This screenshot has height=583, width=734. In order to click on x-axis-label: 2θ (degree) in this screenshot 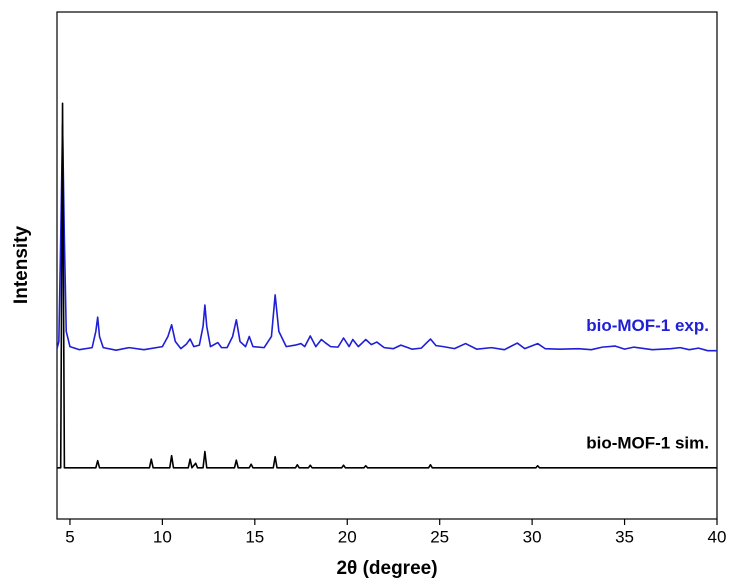, I will do `click(386, 568)`.